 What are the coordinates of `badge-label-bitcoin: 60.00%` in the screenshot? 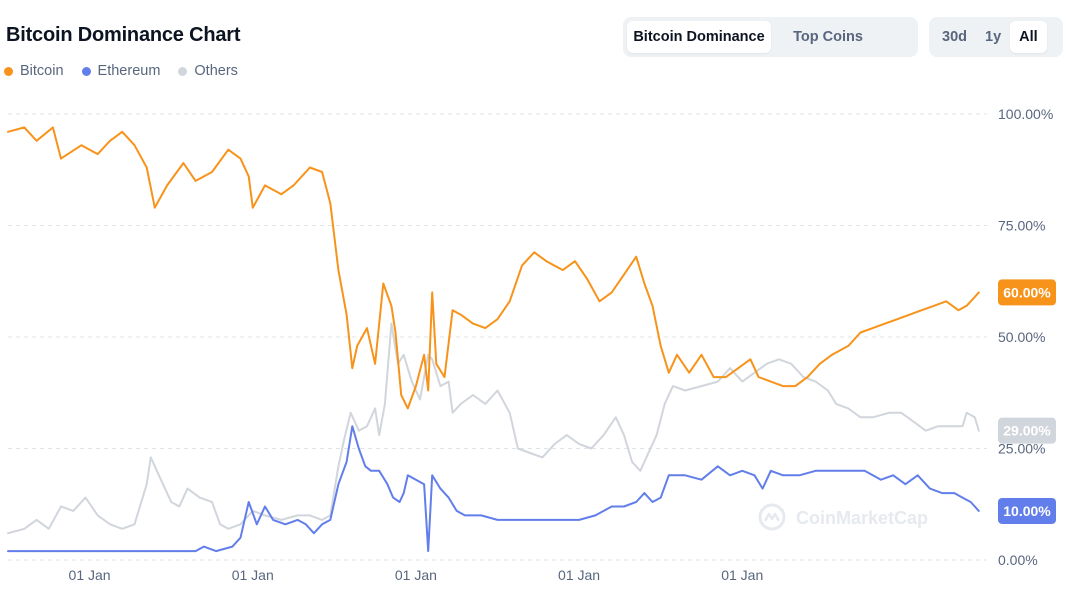 It's located at (1027, 292).